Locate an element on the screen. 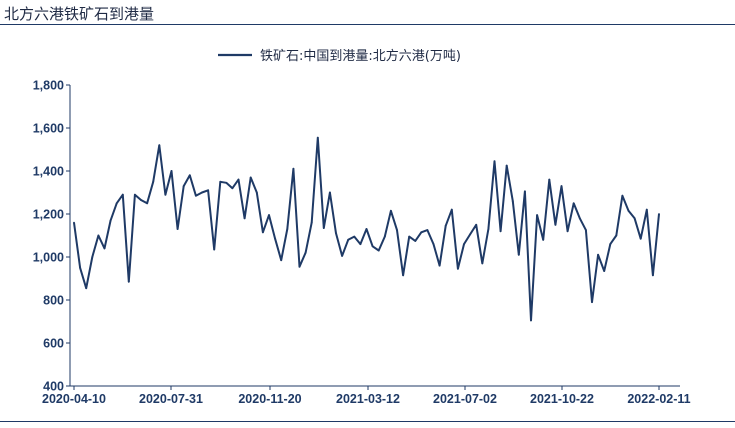 This screenshot has width=735, height=428. chart-legend: 铁矿石:中国到港量:北方六港(万吨) is located at coordinates (339, 56).